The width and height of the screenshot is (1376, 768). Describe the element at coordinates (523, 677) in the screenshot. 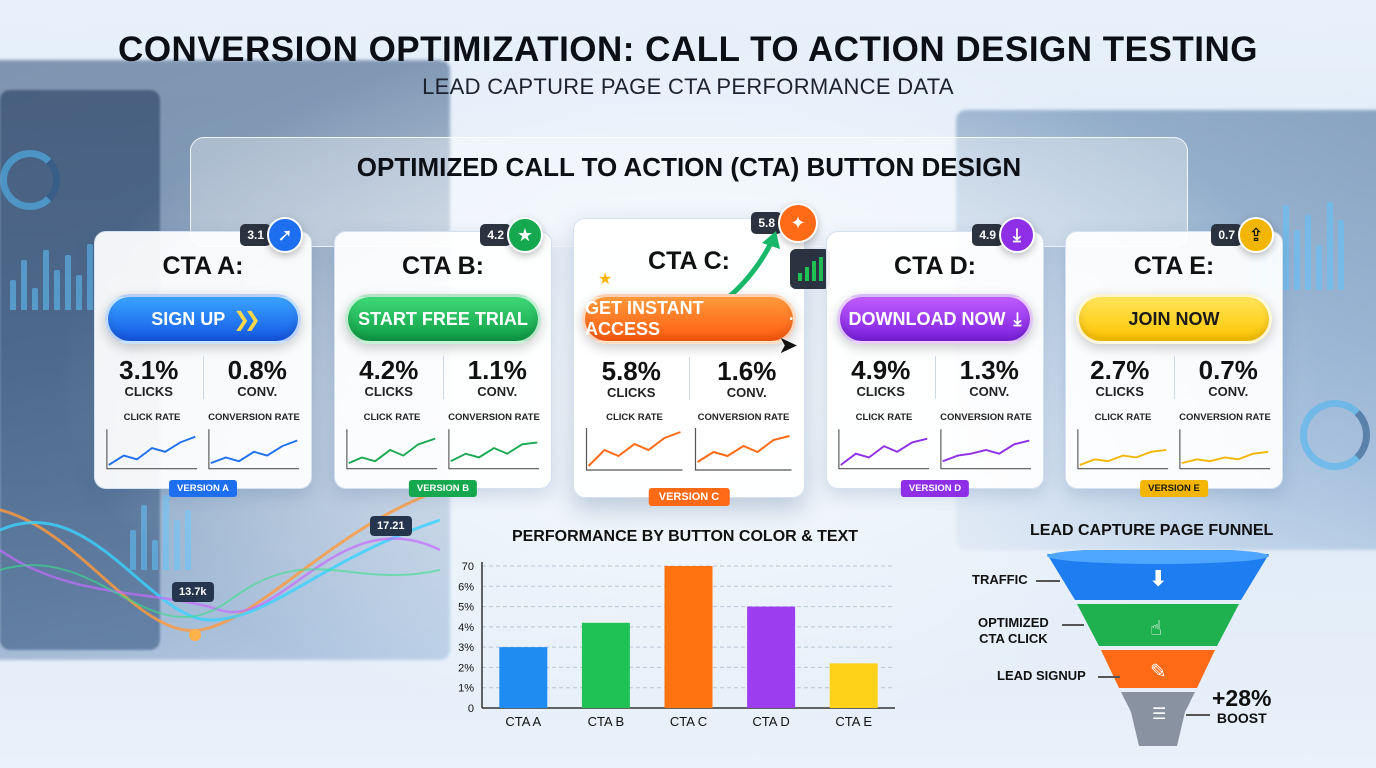

I see `bar-cta-a` at that location.